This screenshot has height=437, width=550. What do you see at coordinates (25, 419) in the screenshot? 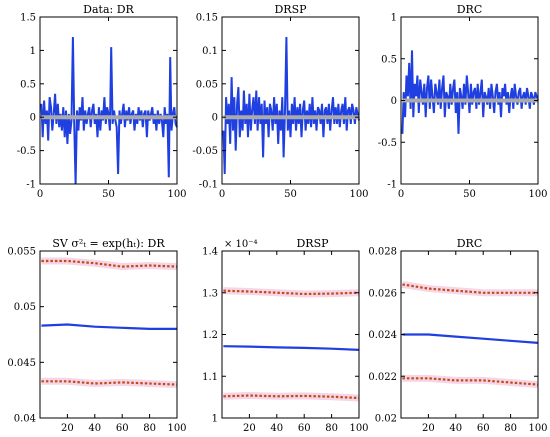
I see `y-tick-label: 0.04` at bounding box center [25, 419].